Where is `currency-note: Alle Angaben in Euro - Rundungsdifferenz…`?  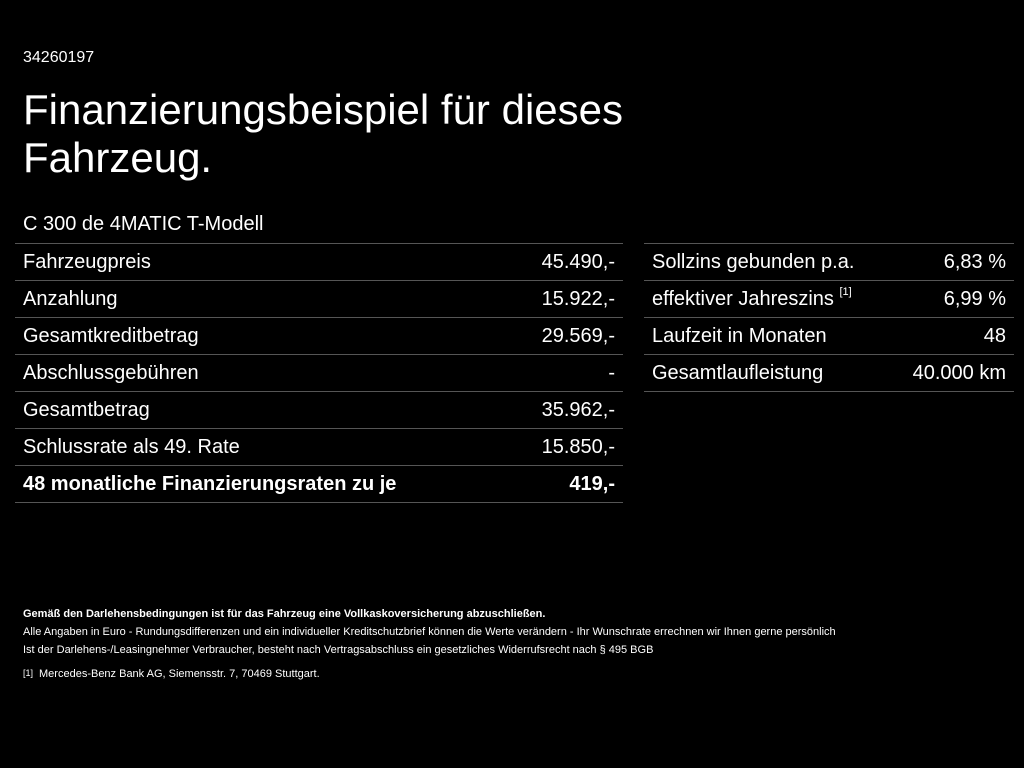 currency-note: Alle Angaben in Euro - Rundungsdifferenz… is located at coordinates (429, 632).